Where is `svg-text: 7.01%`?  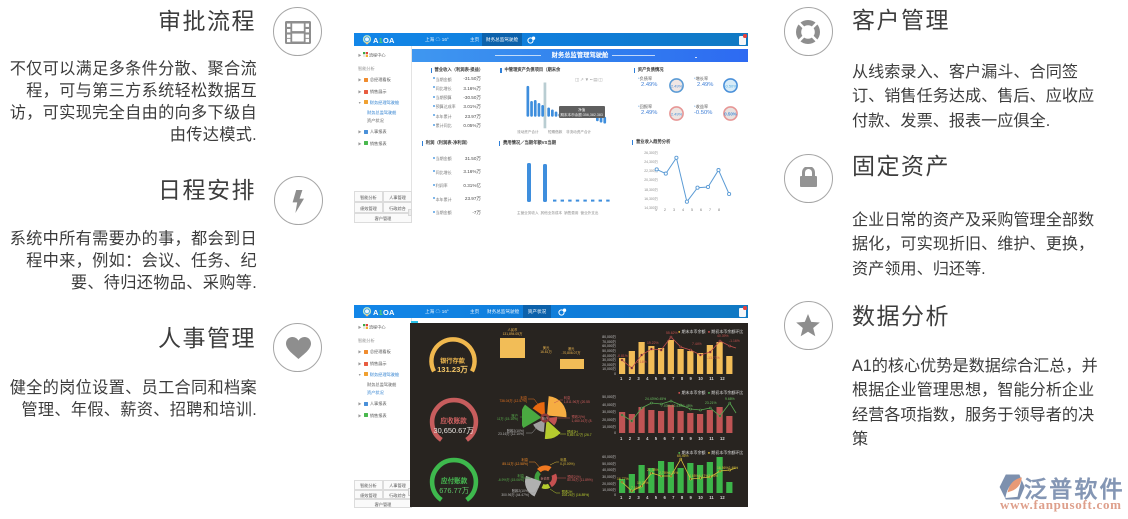 svg-text: 7.01% is located at coordinates (636, 488).